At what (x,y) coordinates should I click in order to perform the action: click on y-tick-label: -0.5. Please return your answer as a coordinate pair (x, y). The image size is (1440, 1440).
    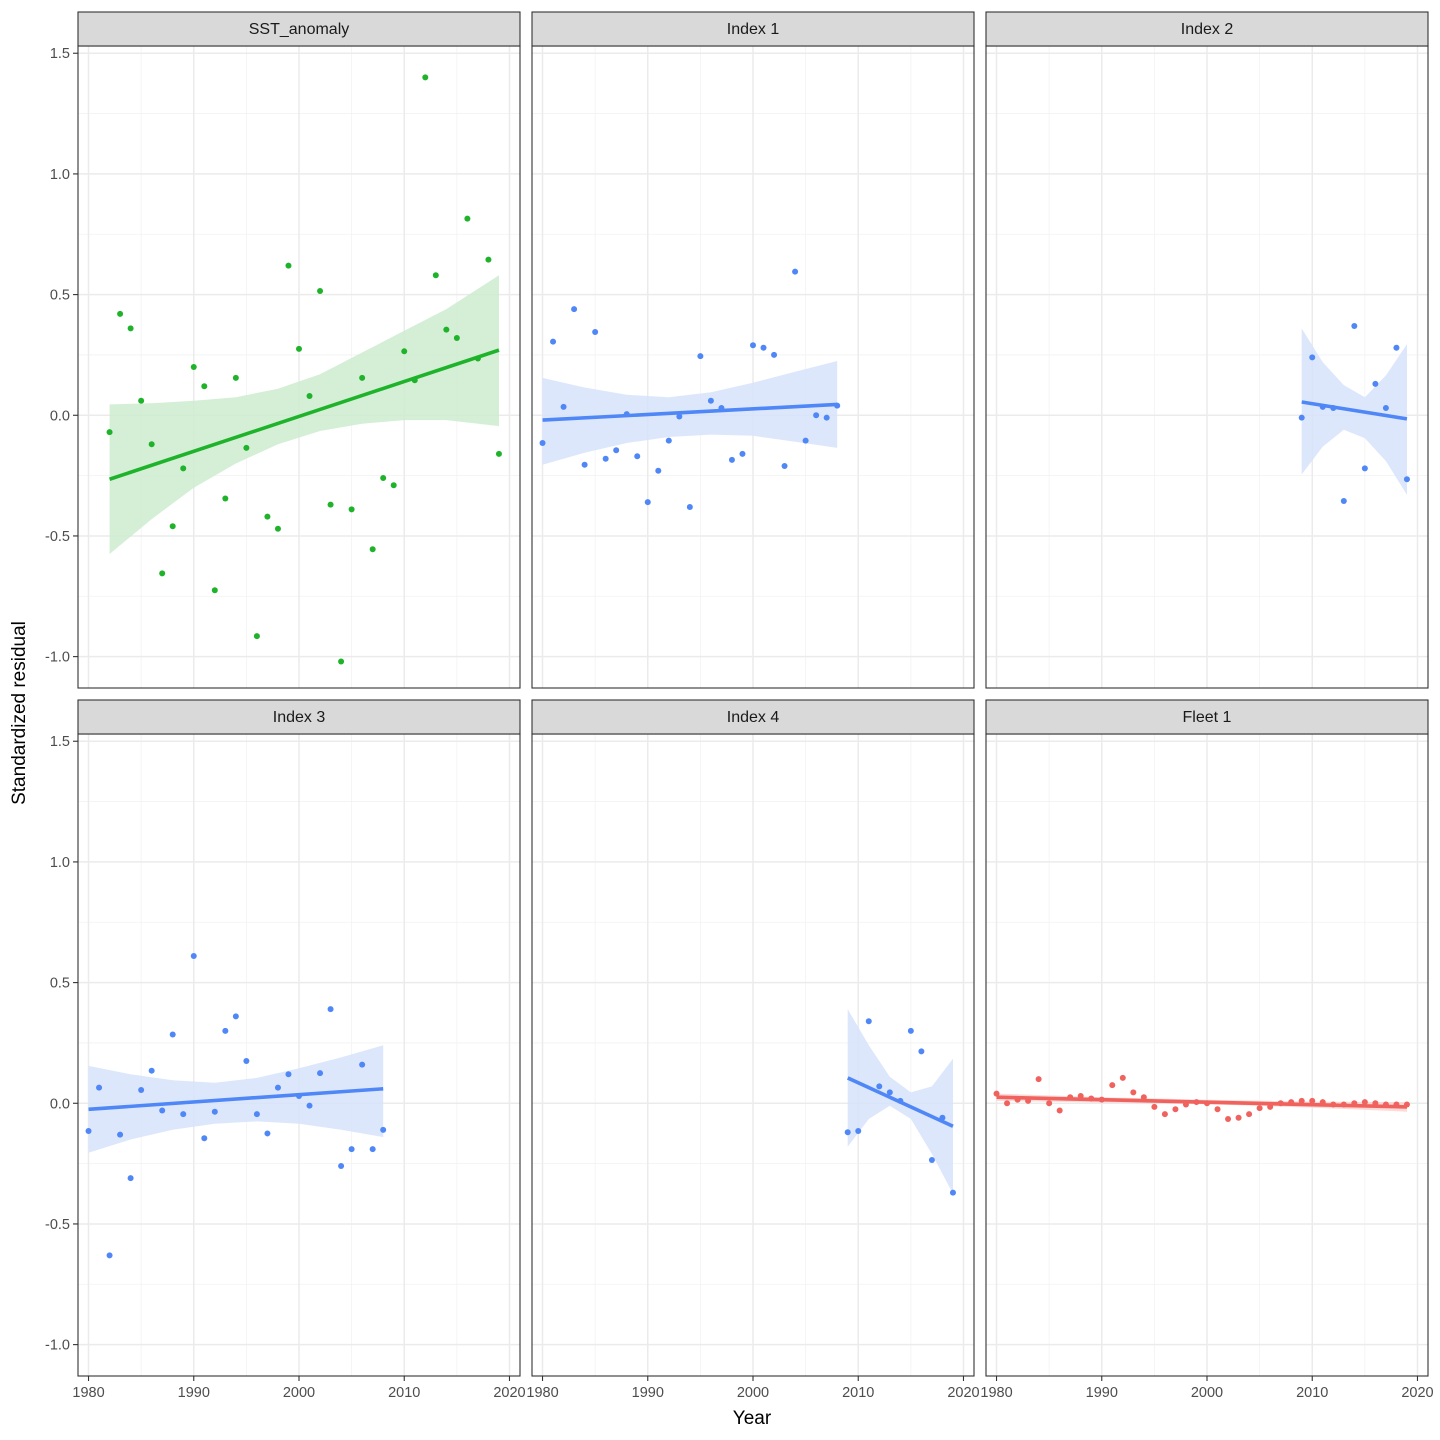
    Looking at the image, I should click on (57, 537).